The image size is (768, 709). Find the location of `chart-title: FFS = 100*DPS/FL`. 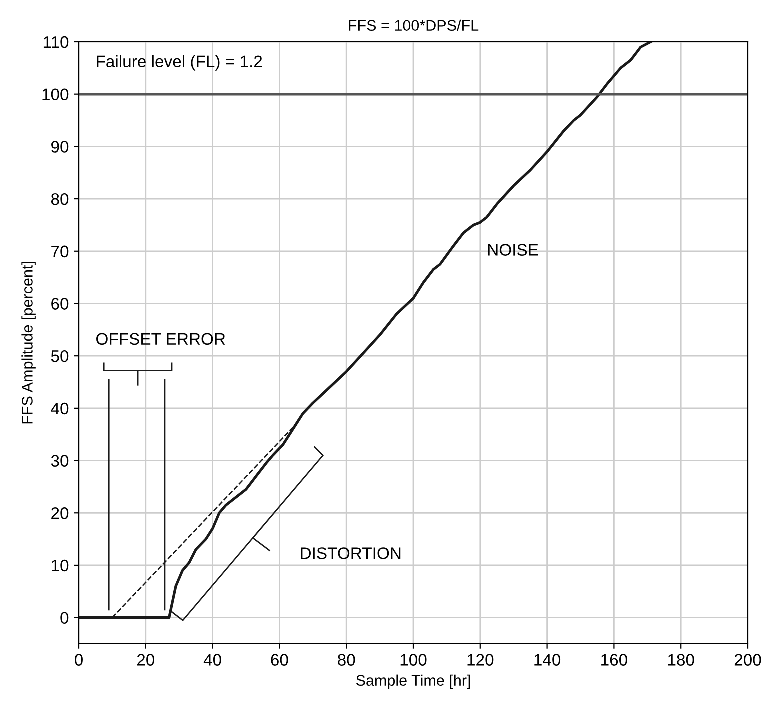

chart-title: FFS = 100*DPS/FL is located at coordinates (414, 26).